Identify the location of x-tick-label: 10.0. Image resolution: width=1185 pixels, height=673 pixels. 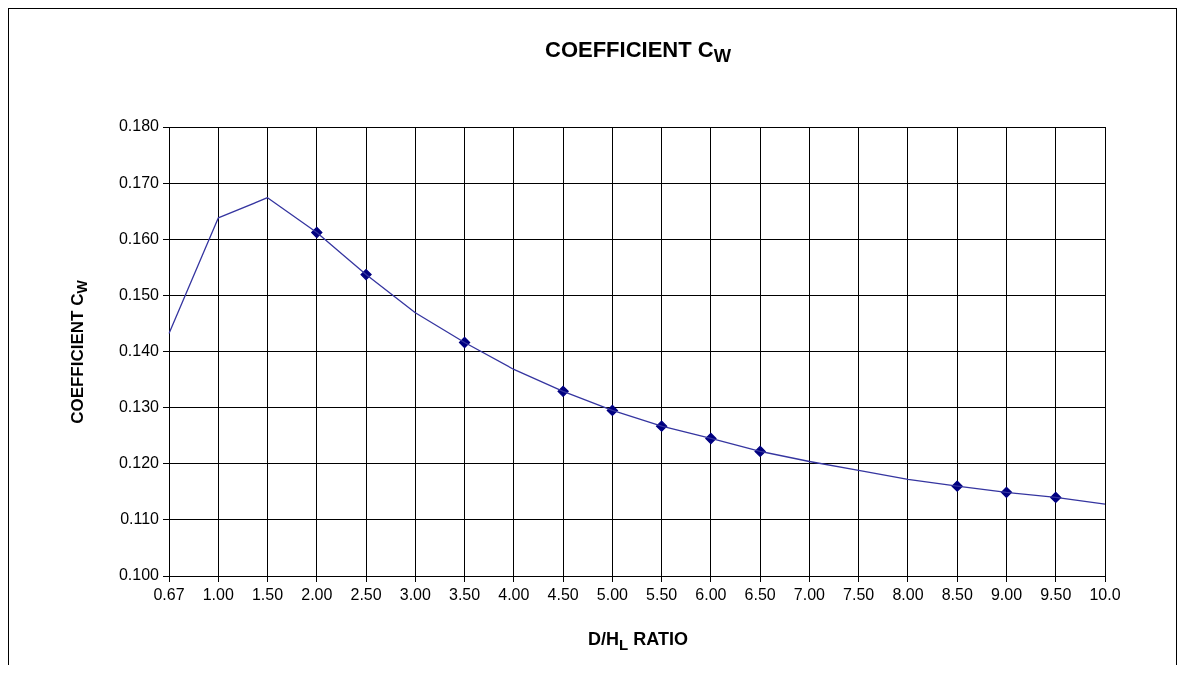
(1105, 595).